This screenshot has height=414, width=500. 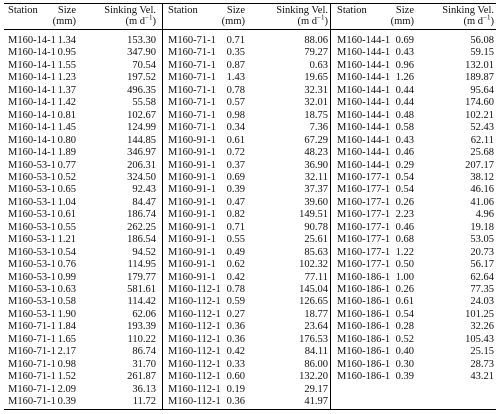 What do you see at coordinates (316, 153) in the screenshot?
I see `velocity-cell: 48.23` at bounding box center [316, 153].